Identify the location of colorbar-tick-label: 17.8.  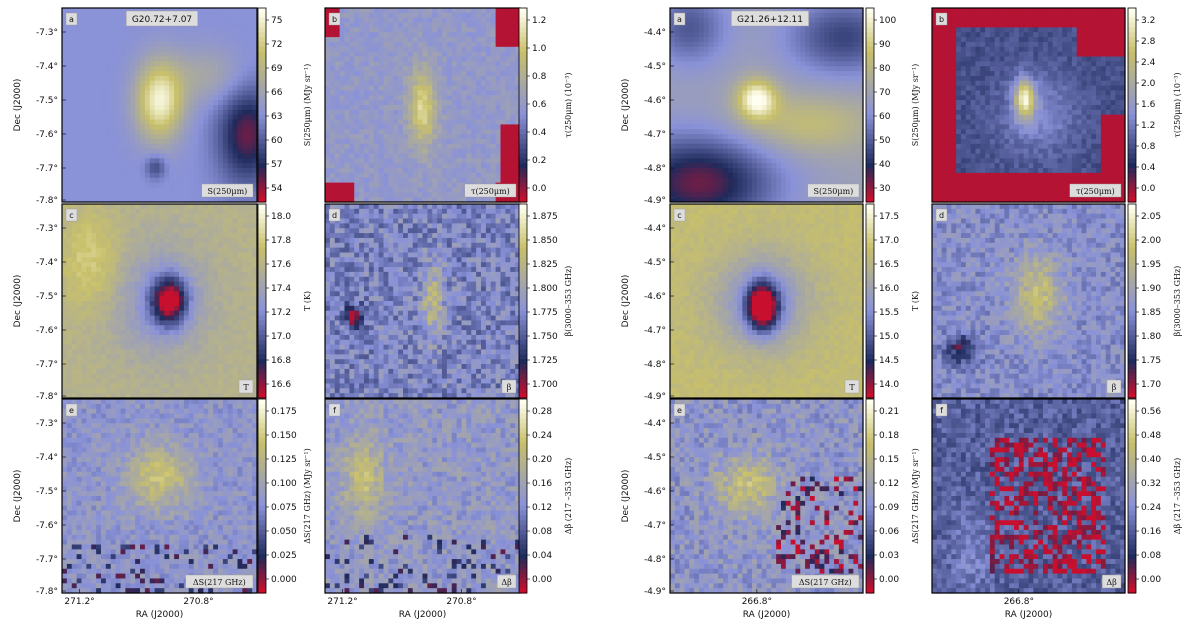
(281, 241).